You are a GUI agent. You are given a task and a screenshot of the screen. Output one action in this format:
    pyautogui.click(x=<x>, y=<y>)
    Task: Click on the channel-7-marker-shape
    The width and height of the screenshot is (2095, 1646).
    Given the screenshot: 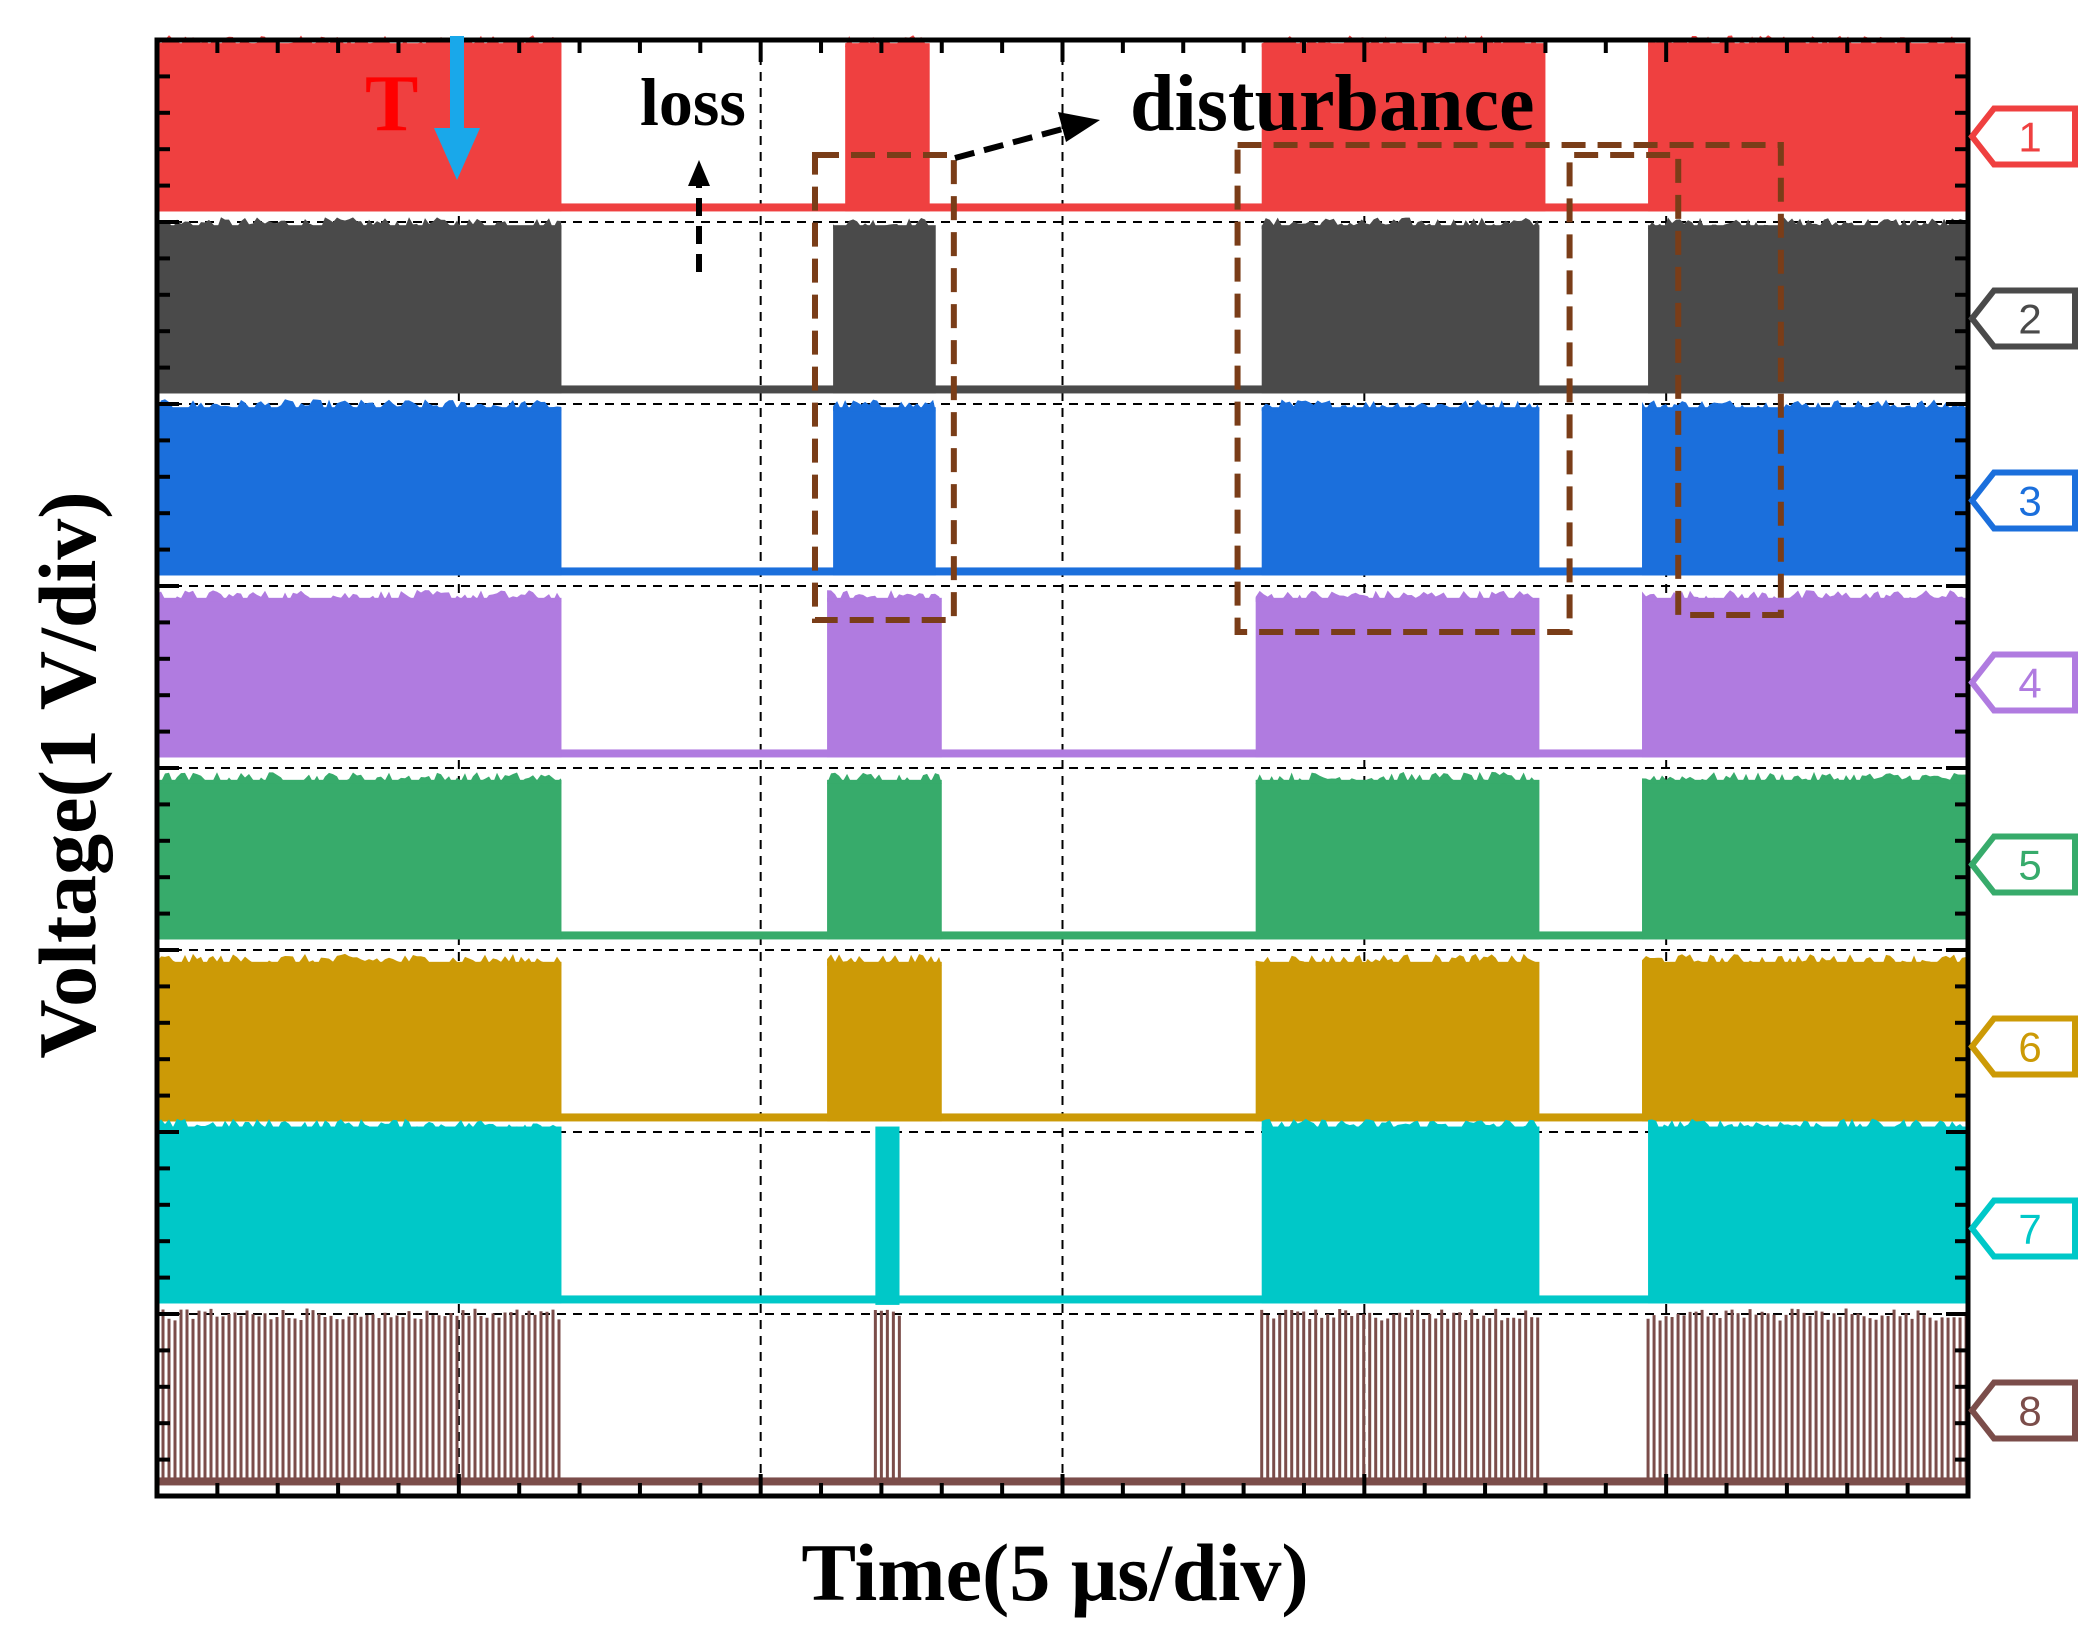 What is the action you would take?
    pyautogui.click(x=2023, y=1228)
    